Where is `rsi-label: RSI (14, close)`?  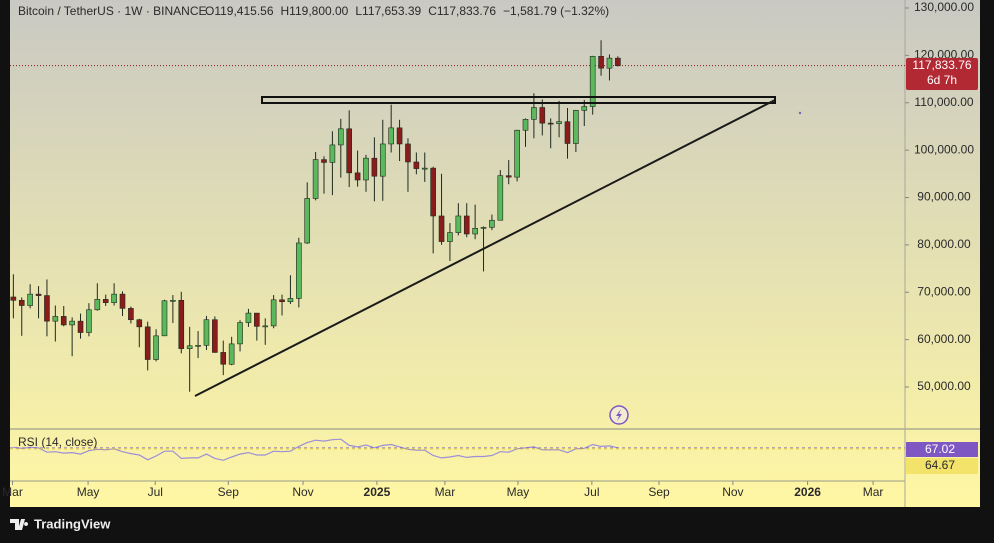
rsi-label: RSI (14, close) is located at coordinates (57, 442).